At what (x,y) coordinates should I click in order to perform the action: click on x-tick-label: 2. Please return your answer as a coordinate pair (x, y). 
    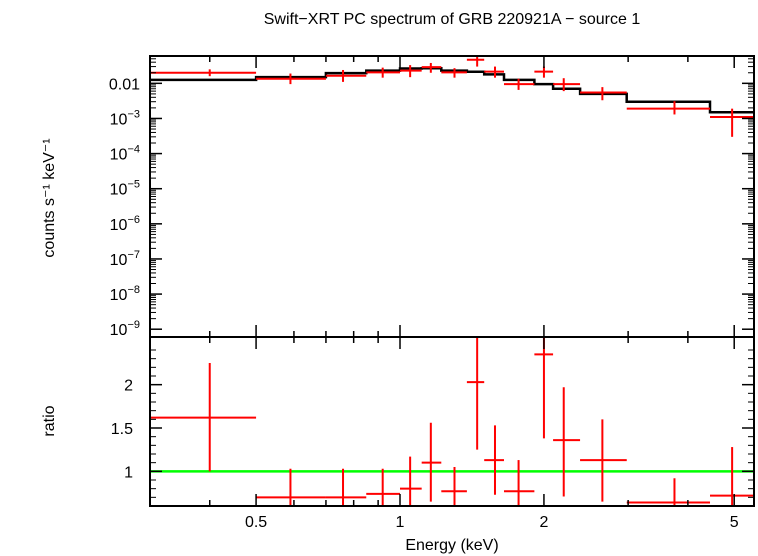
    Looking at the image, I should click on (543, 522).